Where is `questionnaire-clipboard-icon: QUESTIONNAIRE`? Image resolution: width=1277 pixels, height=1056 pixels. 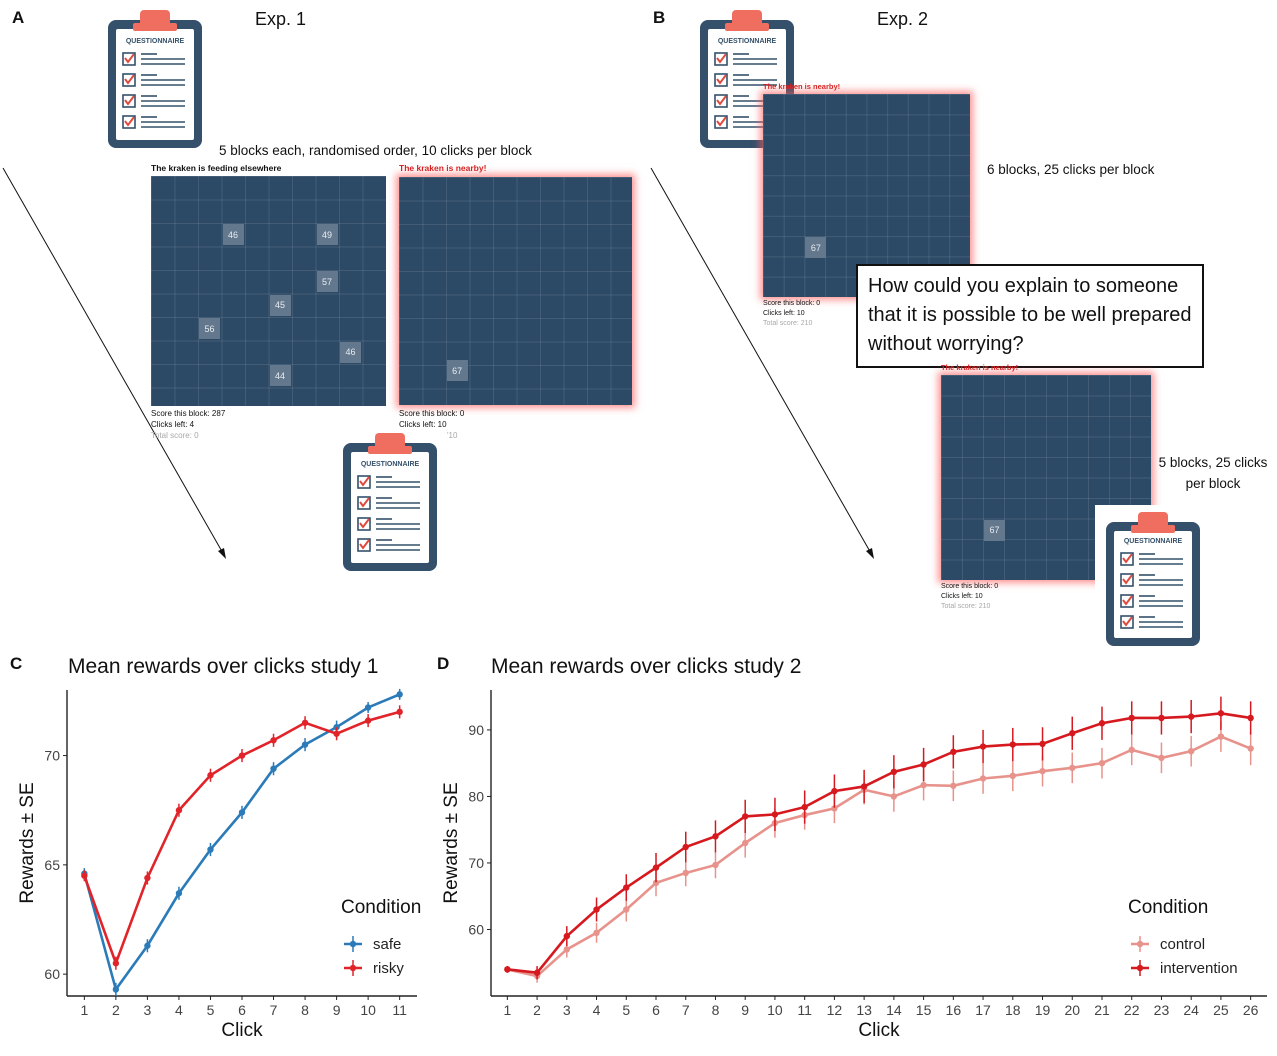 questionnaire-clipboard-icon: QUESTIONNAIRE is located at coordinates (155, 77).